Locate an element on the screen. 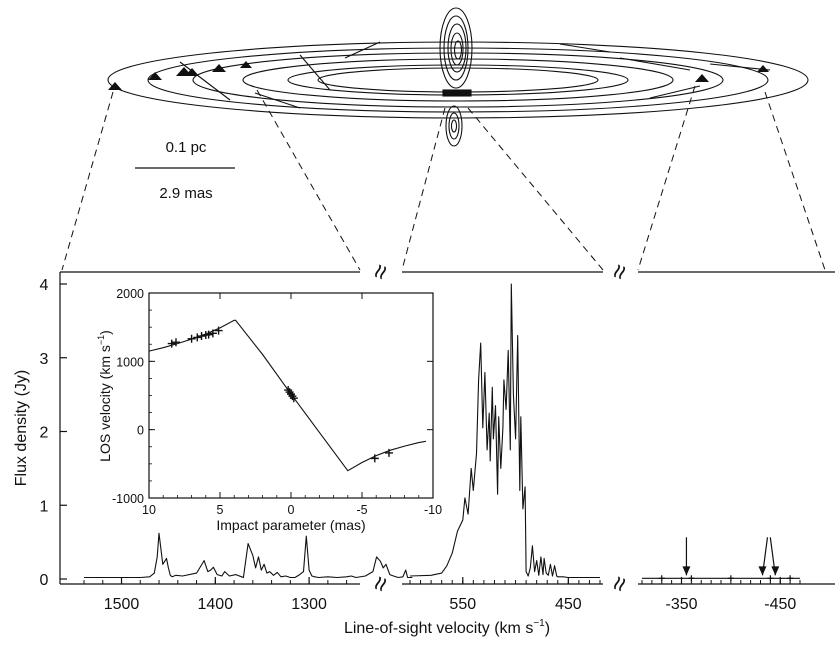  inset-x-tick-label: -10 is located at coordinates (433, 510).